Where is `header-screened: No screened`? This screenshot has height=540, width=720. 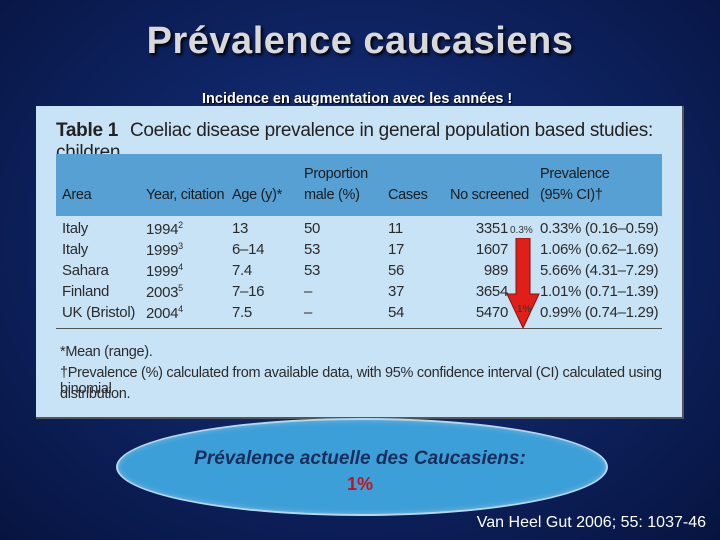 header-screened: No screened is located at coordinates (489, 195).